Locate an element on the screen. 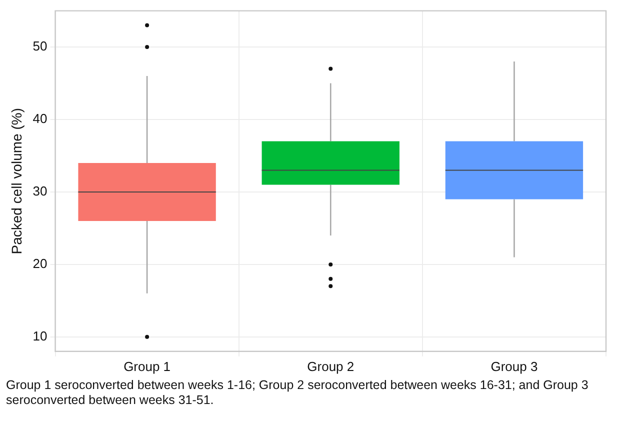 The width and height of the screenshot is (631, 424). text: Group 1 seroconverted between weeks 1-16; Group 2 seroconverted between weeks 16-31; and Group 3 seroconverted between weeks 31-51. is located at coordinates (298, 393).